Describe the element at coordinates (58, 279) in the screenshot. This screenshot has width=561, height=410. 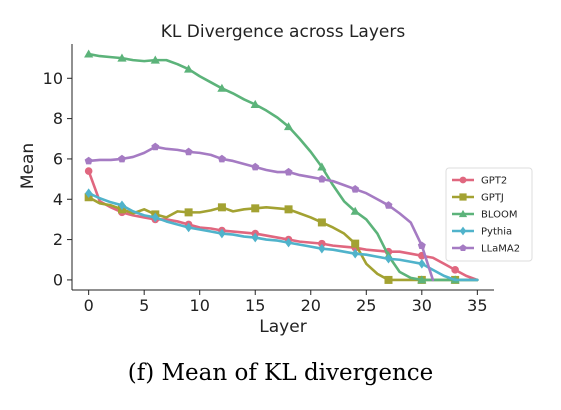
I see `y-tick-label: 0` at that location.